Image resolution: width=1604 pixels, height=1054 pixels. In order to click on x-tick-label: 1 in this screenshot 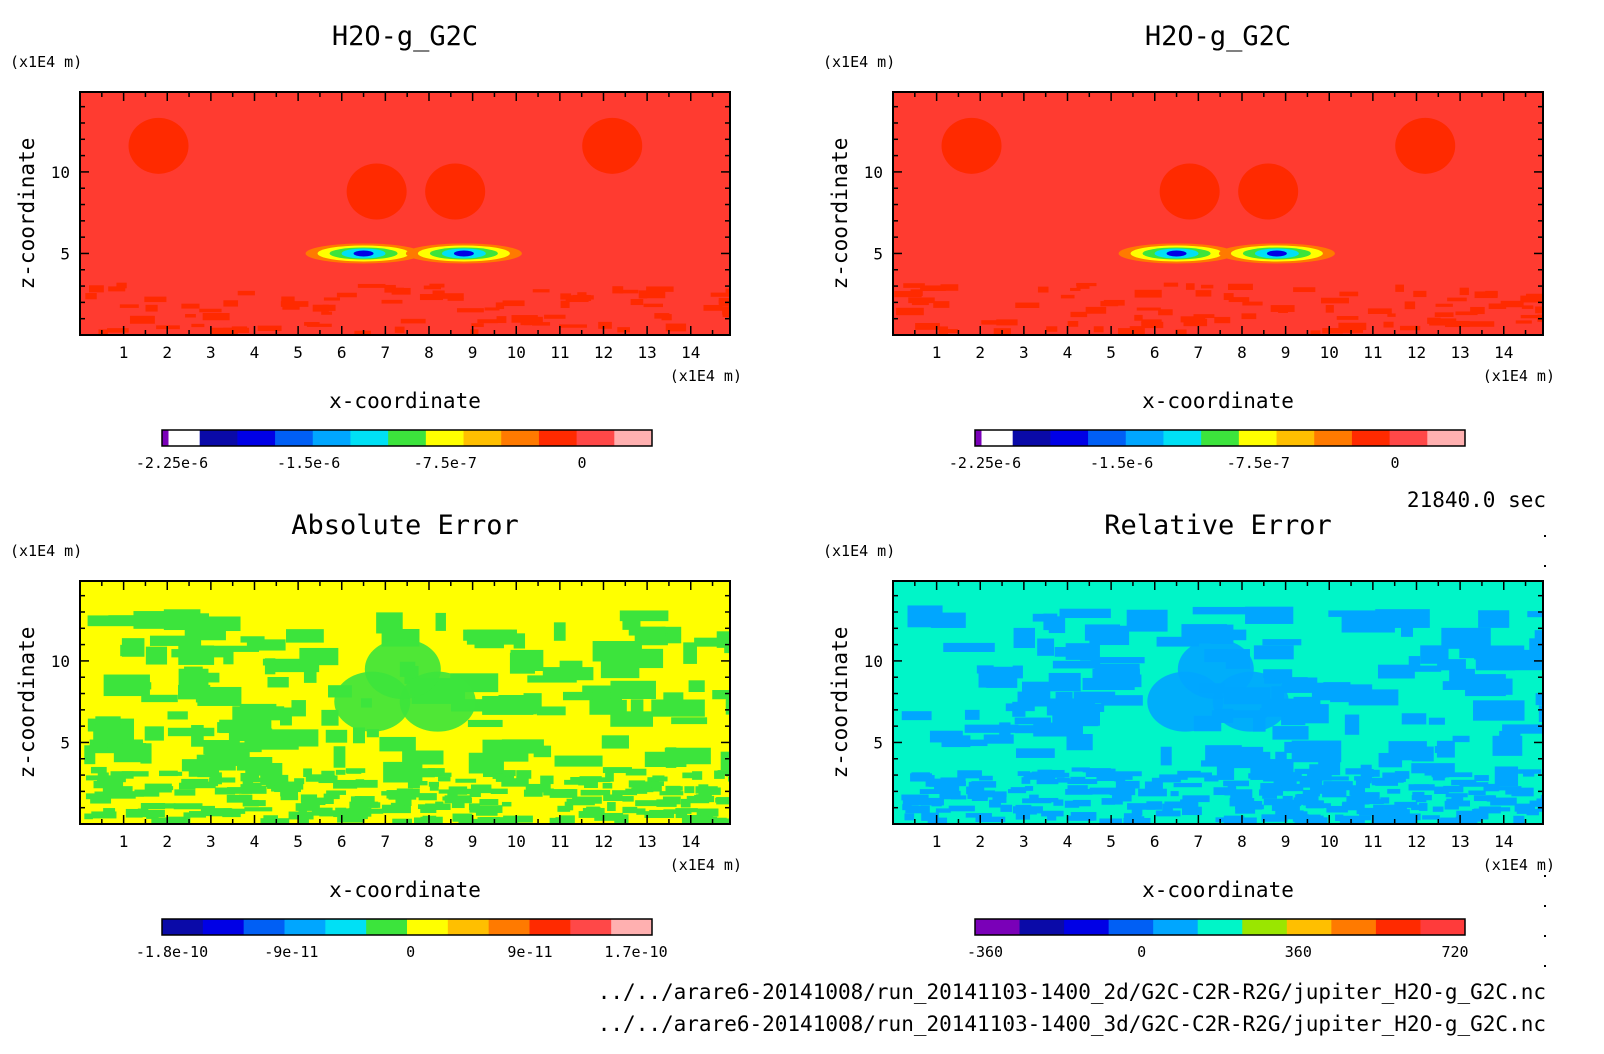, I will do `click(124, 841)`.